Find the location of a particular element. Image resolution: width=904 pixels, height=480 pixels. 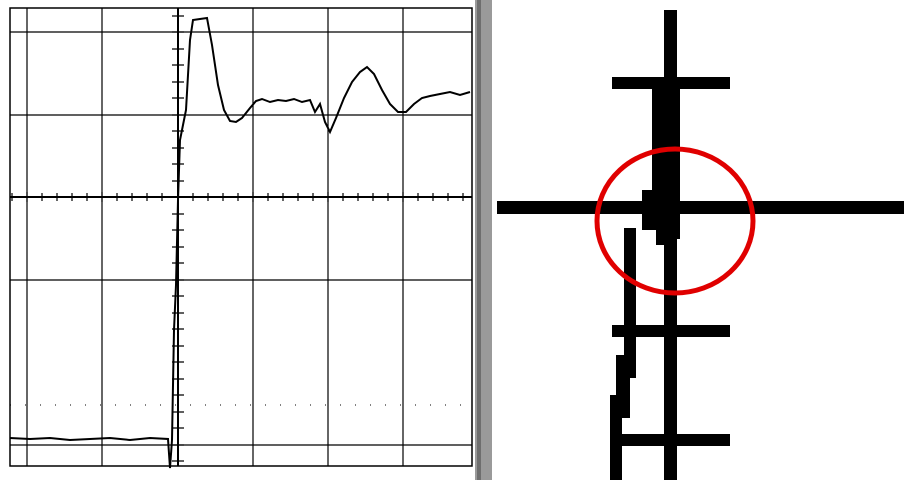

highlight-circle is located at coordinates (675, 221).